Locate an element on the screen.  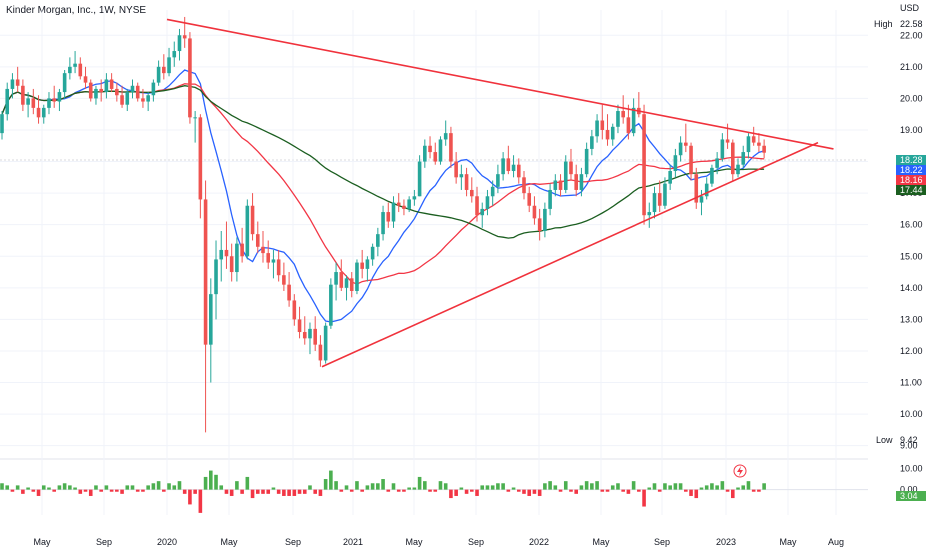
time-tick-3: May is located at coordinates (229, 542).